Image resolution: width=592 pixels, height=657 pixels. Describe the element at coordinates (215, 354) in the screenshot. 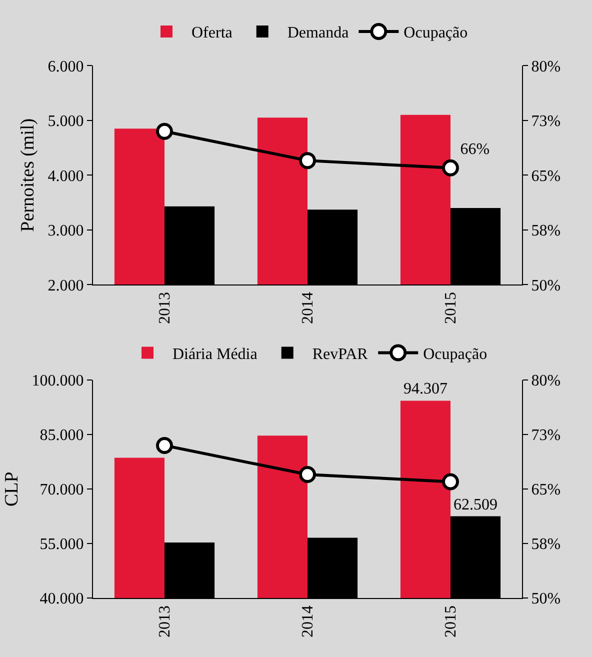

I see `legend-label: Diária Média` at that location.